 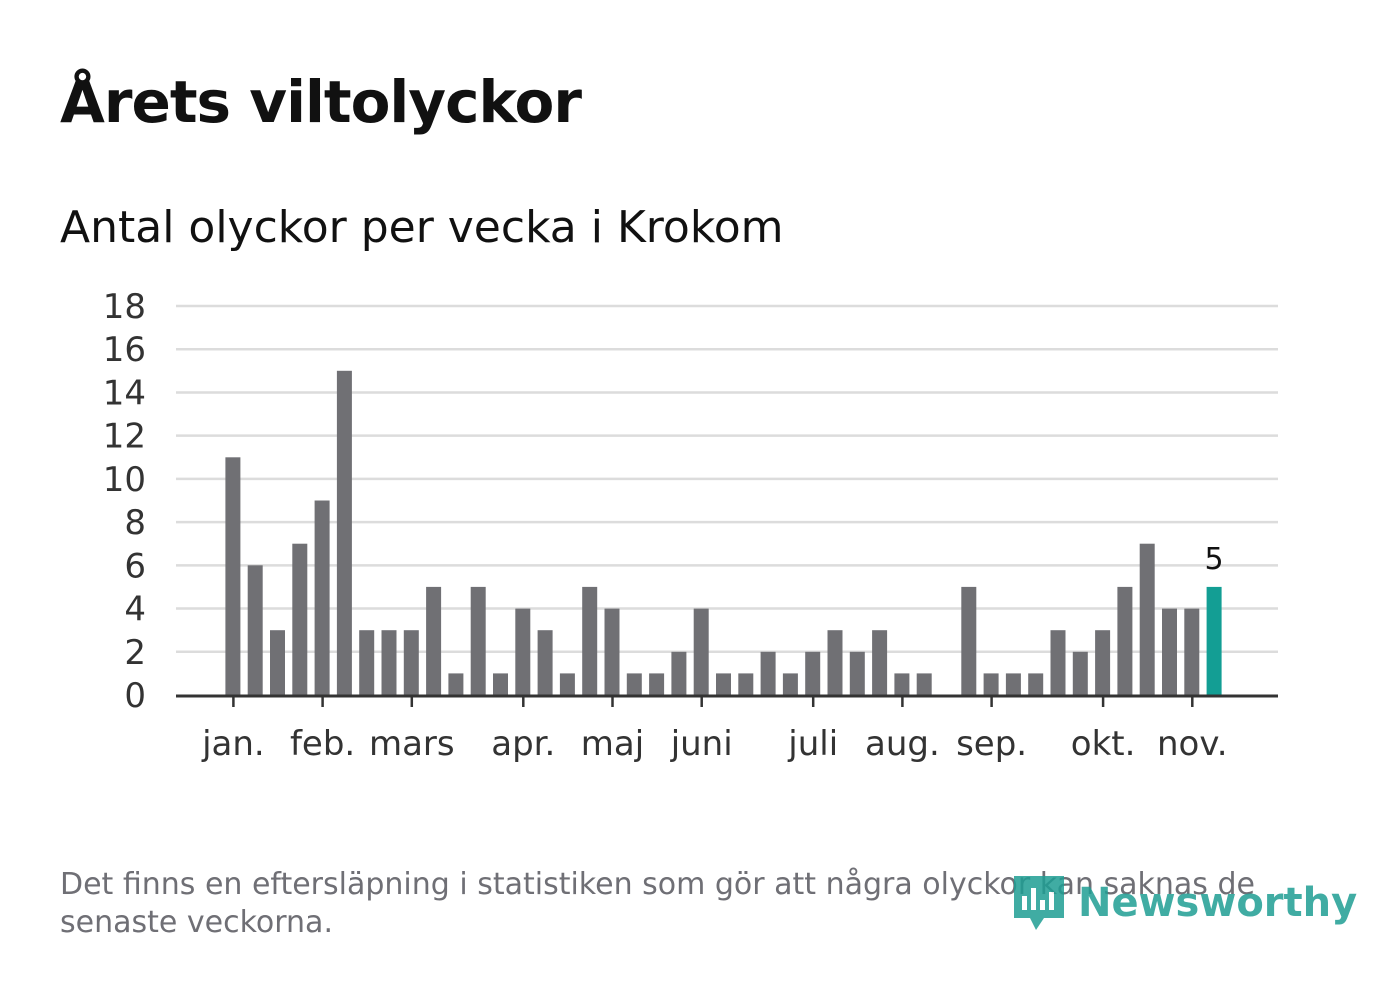 I want to click on logo-text: Newsworthy, so click(x=1218, y=903).